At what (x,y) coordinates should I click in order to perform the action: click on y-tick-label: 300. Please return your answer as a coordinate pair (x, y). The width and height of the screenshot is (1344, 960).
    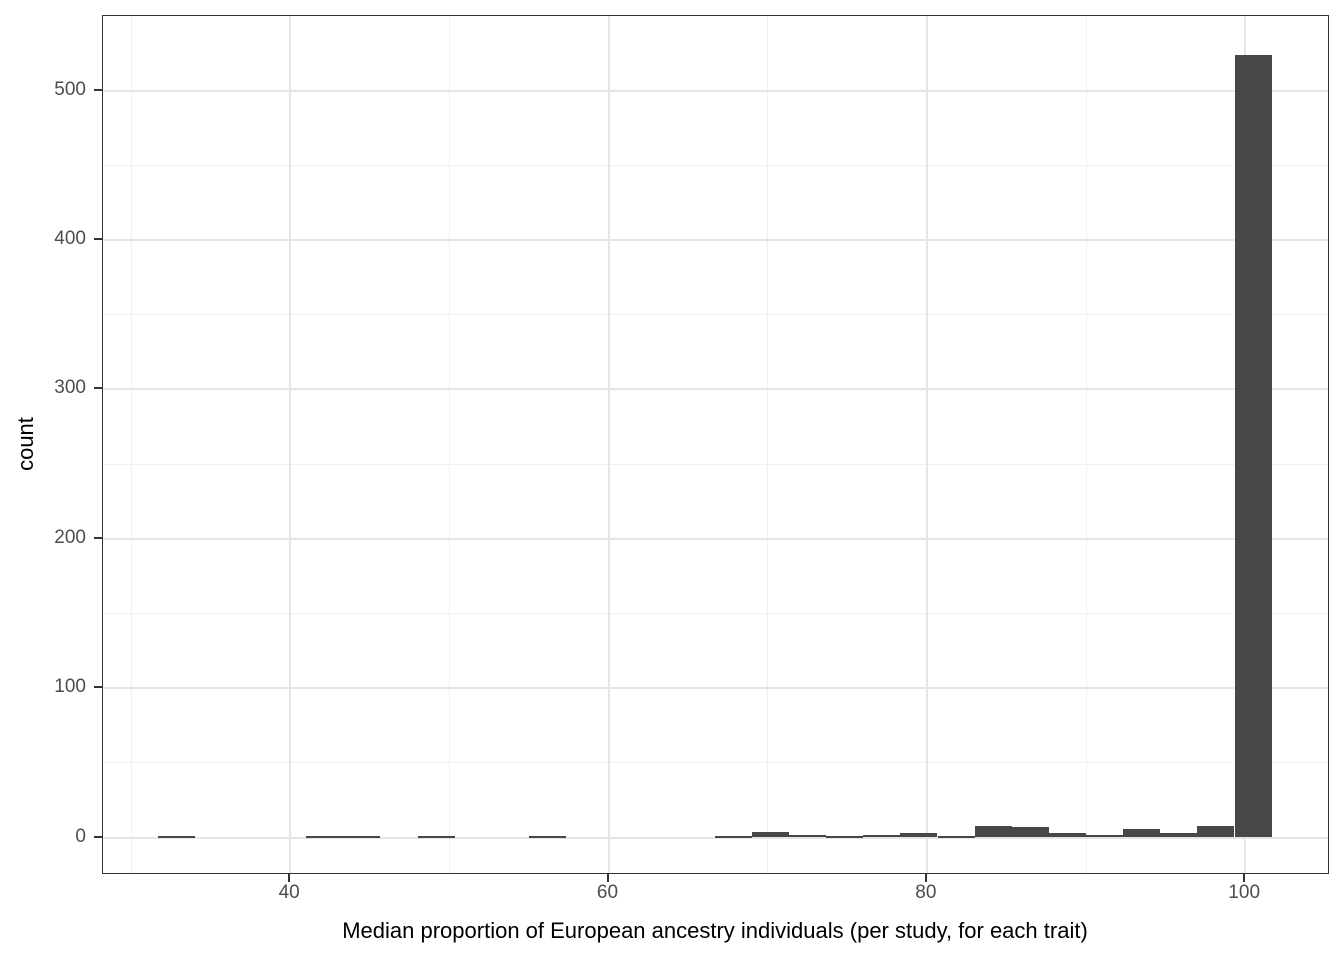
    Looking at the image, I should click on (70, 388).